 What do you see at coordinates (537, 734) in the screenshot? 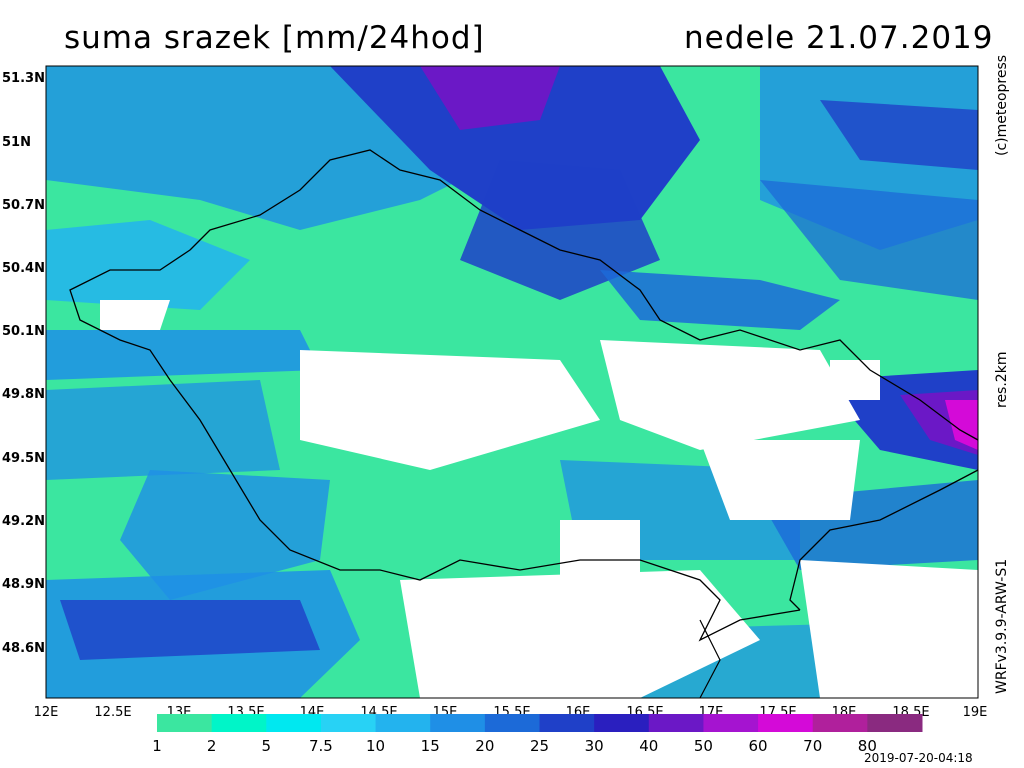
I see `color-legend: 1 2 5 7.5 10 15 20 25 30 40 50 60 70 80` at bounding box center [537, 734].